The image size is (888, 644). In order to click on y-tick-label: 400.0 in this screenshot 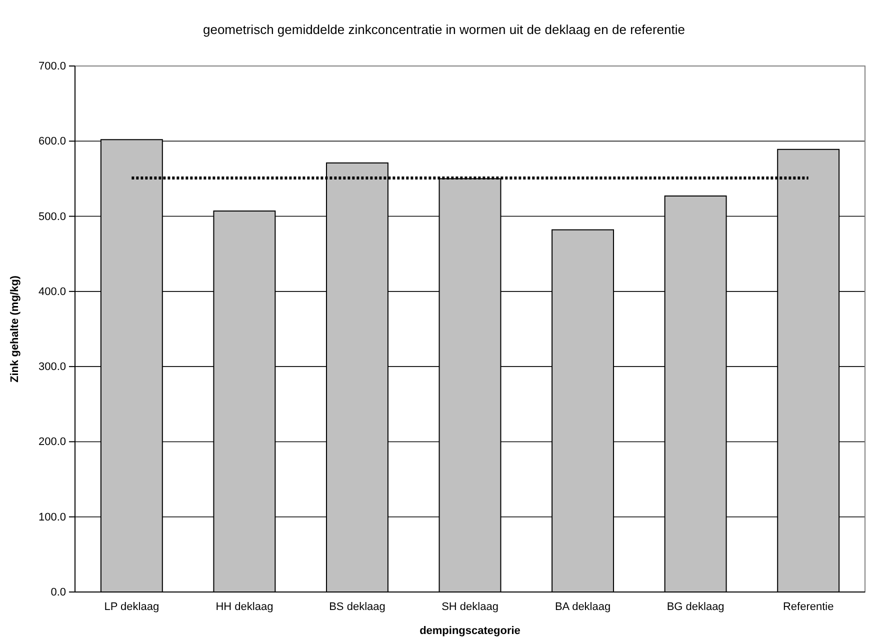, I will do `click(52, 292)`.